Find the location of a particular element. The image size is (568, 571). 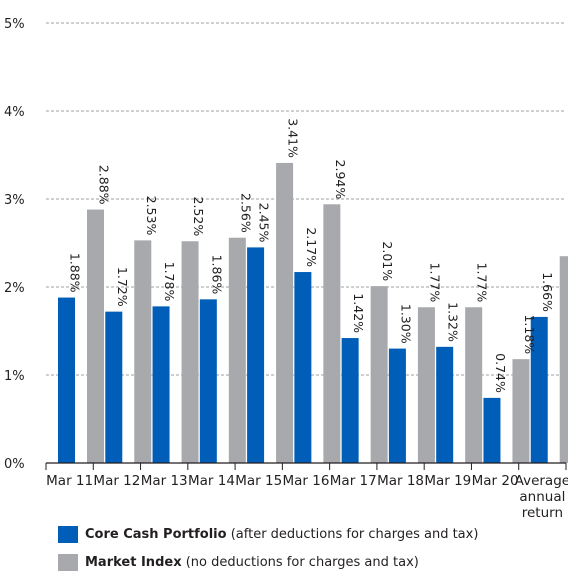

data-label: 2.56% is located at coordinates (245, 213).